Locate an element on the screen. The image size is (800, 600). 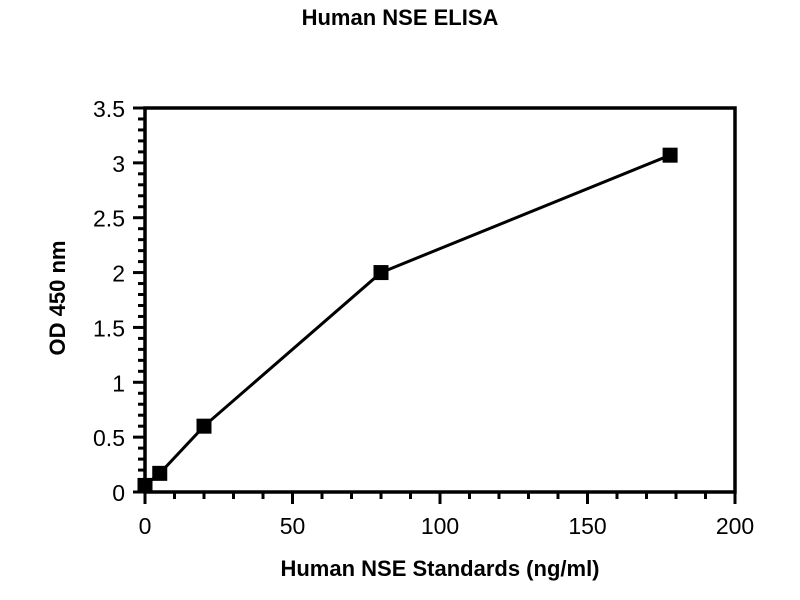
x-tick-label: 50 is located at coordinates (293, 526).